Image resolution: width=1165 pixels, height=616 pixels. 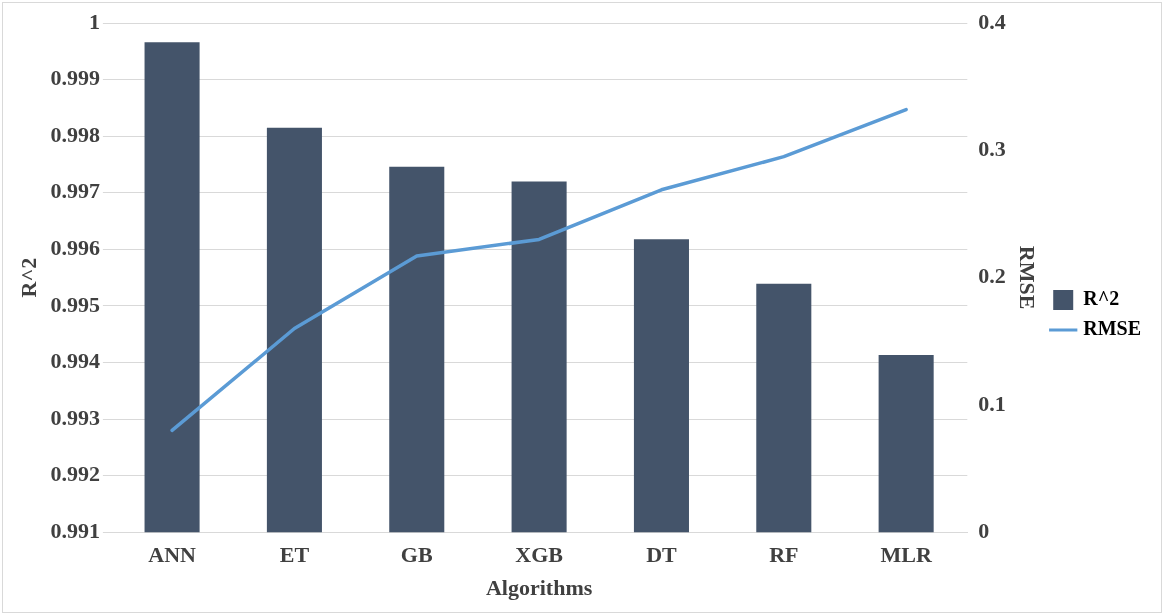 What do you see at coordinates (75, 78) in the screenshot?
I see `y-tick-label: 0.999` at bounding box center [75, 78].